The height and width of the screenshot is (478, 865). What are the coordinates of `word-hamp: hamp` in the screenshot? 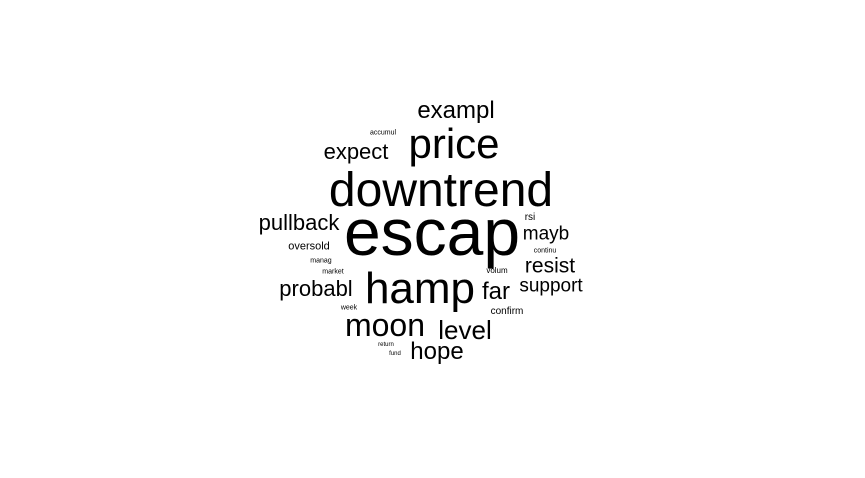 It's located at (420, 288).